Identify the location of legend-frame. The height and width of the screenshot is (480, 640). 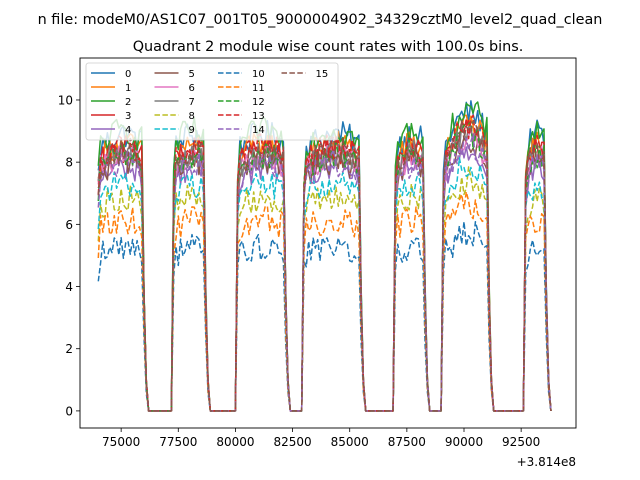
(212, 101).